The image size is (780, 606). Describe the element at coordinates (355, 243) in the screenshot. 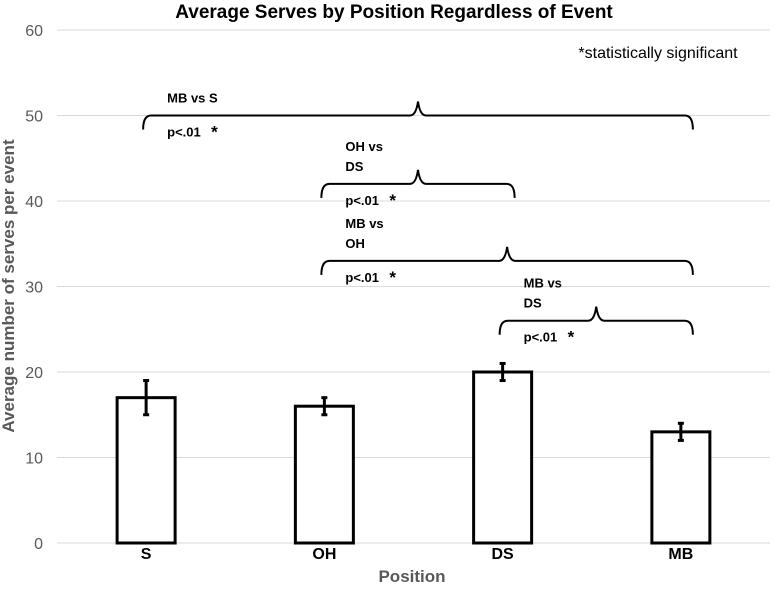

I see `comparison-label: OH` at that location.